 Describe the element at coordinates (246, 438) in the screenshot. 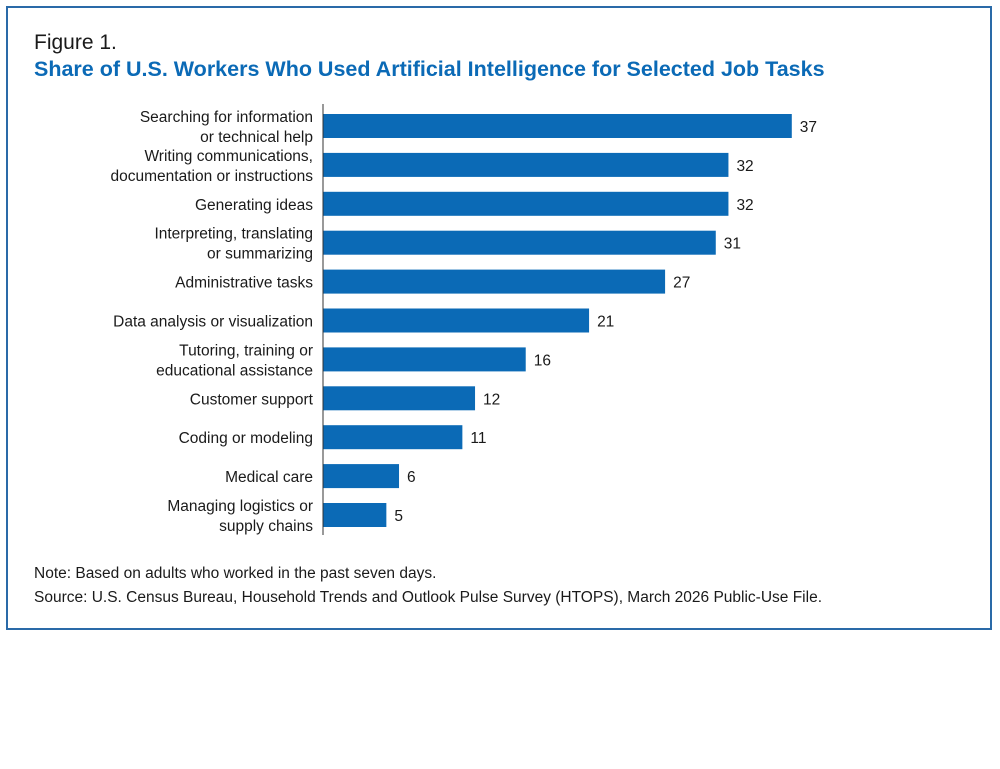

I see `category-label: Coding or modeling` at that location.